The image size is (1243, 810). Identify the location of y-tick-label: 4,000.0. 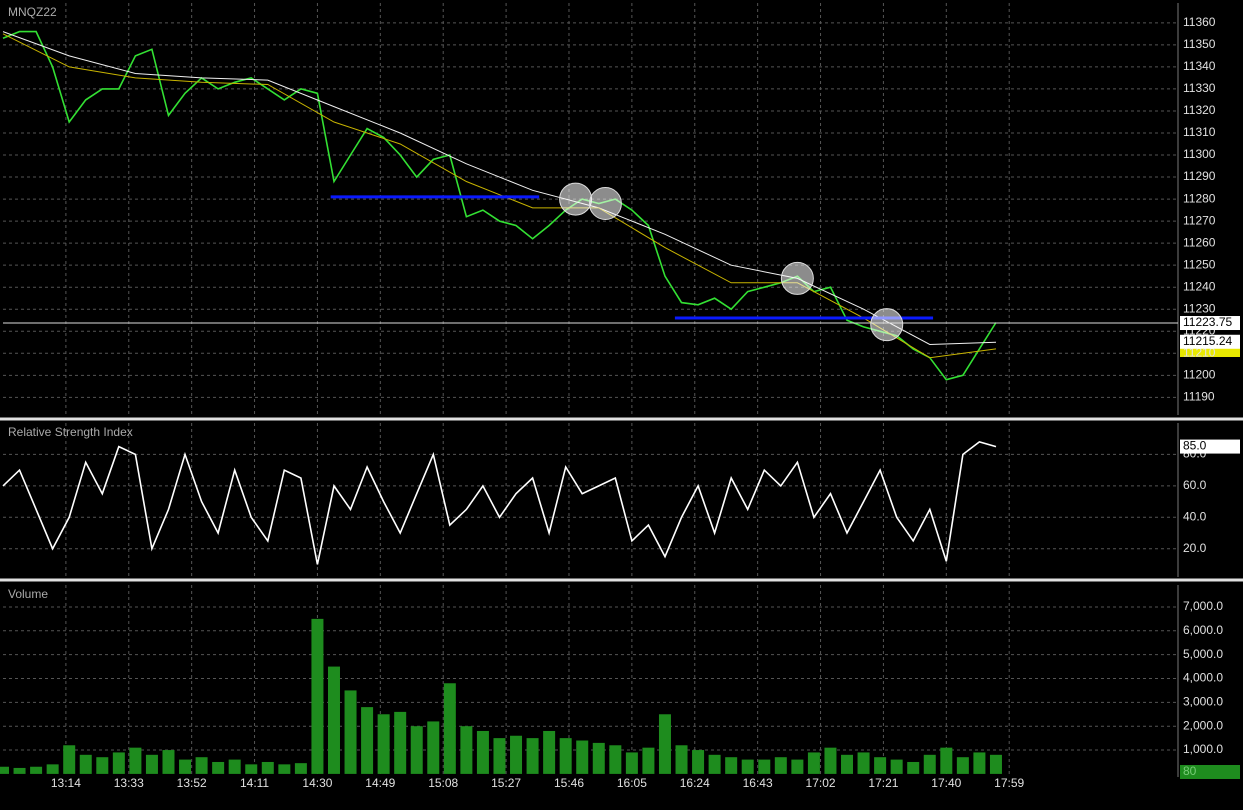
(1203, 678).